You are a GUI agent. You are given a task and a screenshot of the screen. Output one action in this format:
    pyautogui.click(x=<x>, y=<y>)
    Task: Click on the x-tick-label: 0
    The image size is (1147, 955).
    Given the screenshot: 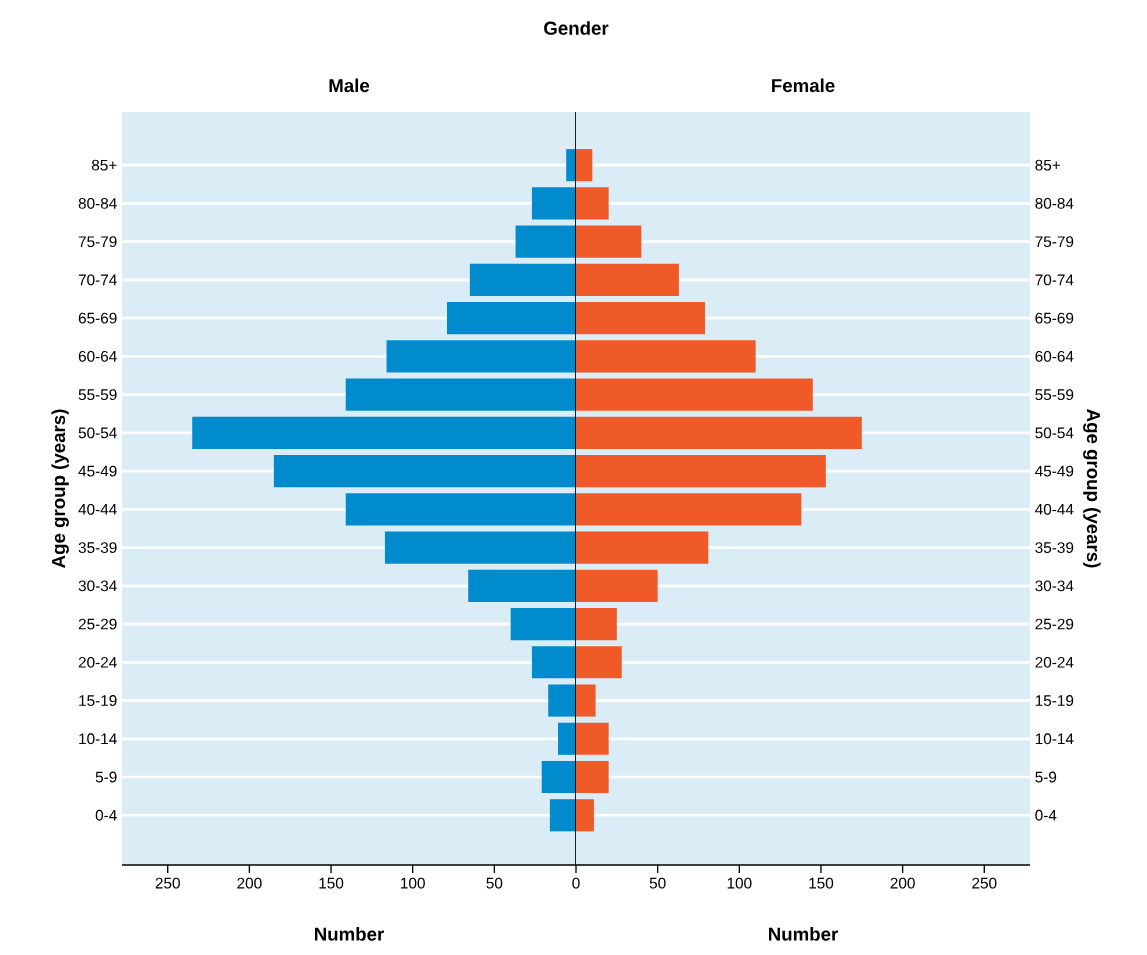 What is the action you would take?
    pyautogui.click(x=576, y=883)
    